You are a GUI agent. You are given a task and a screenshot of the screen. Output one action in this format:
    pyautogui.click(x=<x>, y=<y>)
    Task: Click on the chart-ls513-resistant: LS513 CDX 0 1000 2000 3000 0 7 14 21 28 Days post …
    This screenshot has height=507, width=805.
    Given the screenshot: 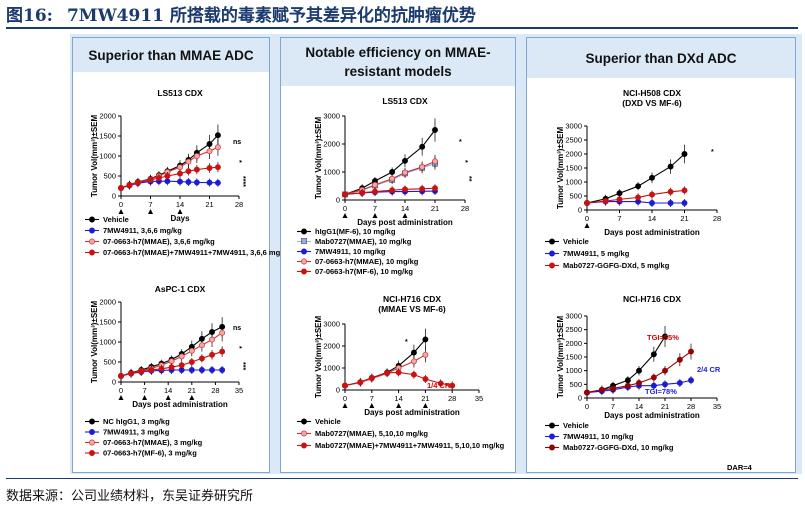 What is the action you would take?
    pyautogui.click(x=384, y=186)
    